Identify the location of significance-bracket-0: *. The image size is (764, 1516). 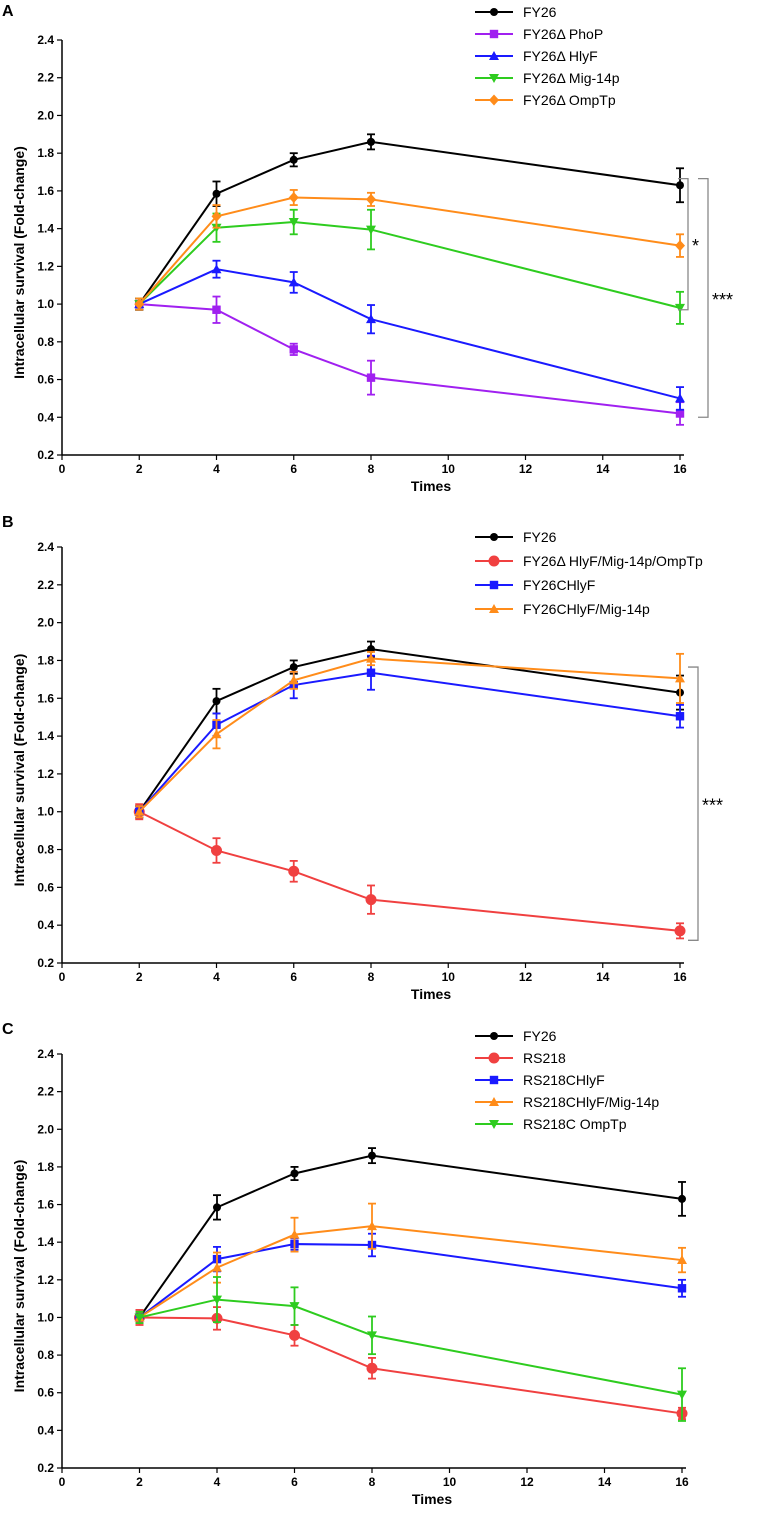
(688, 244).